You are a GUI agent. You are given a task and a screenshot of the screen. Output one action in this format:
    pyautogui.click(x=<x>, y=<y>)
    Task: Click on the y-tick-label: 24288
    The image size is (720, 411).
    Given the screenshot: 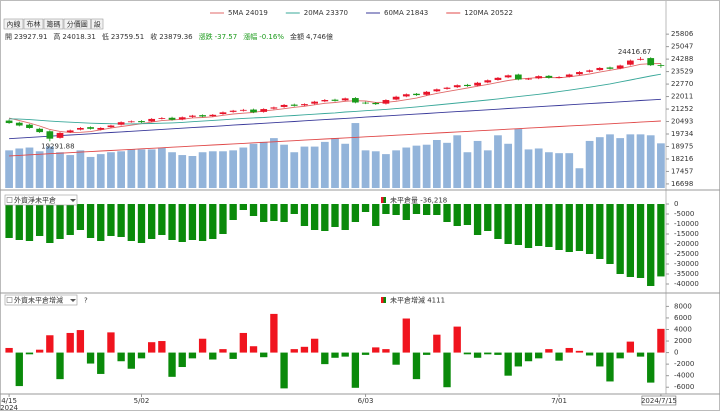 What is the action you would take?
    pyautogui.click(x=682, y=59)
    